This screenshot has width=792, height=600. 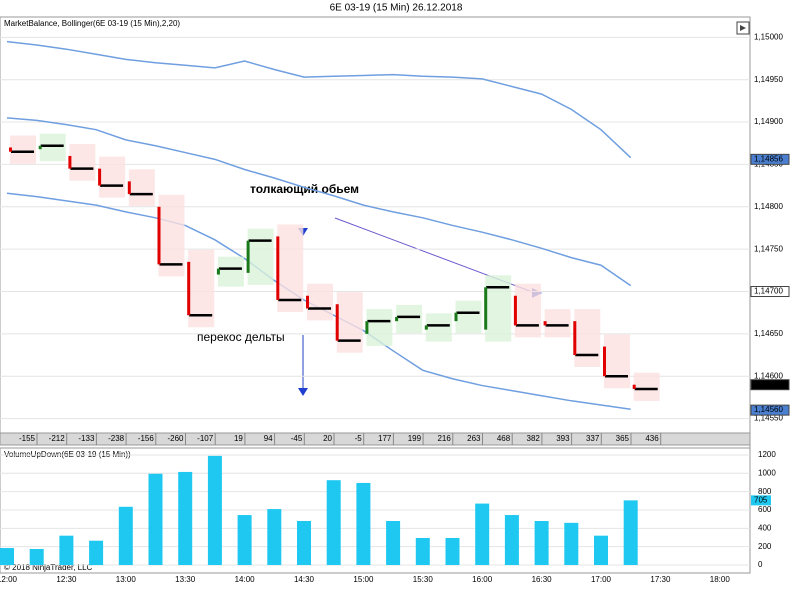 I want to click on arrow-head, so click(x=303, y=392).